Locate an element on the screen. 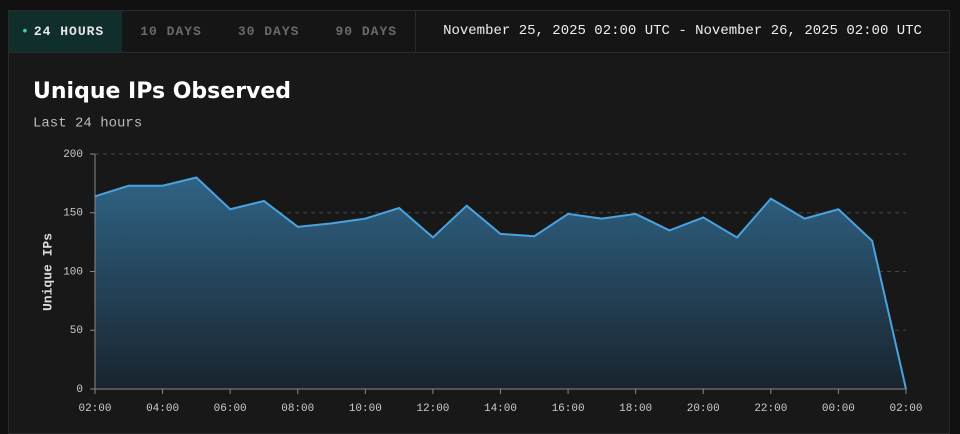  tab: 10 DAYS is located at coordinates (171, 31).